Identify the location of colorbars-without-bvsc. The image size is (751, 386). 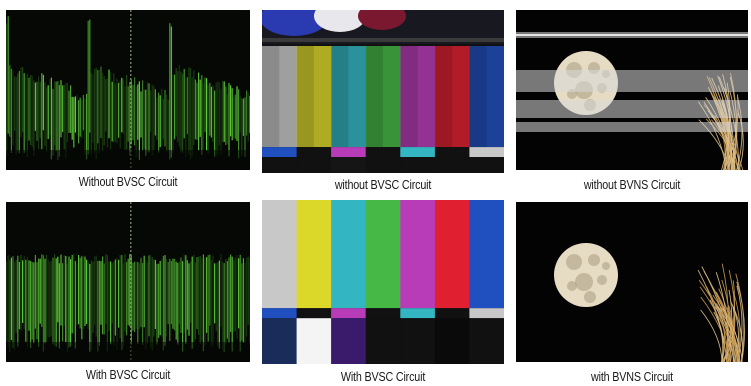
(383, 91).